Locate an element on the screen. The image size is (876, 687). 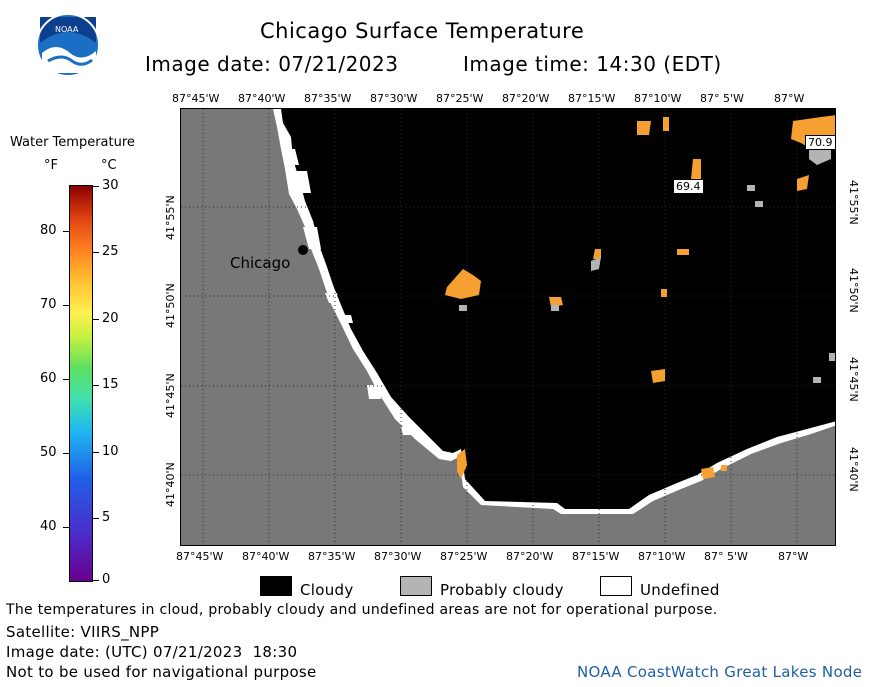
color-scale-bar is located at coordinates (81, 383).